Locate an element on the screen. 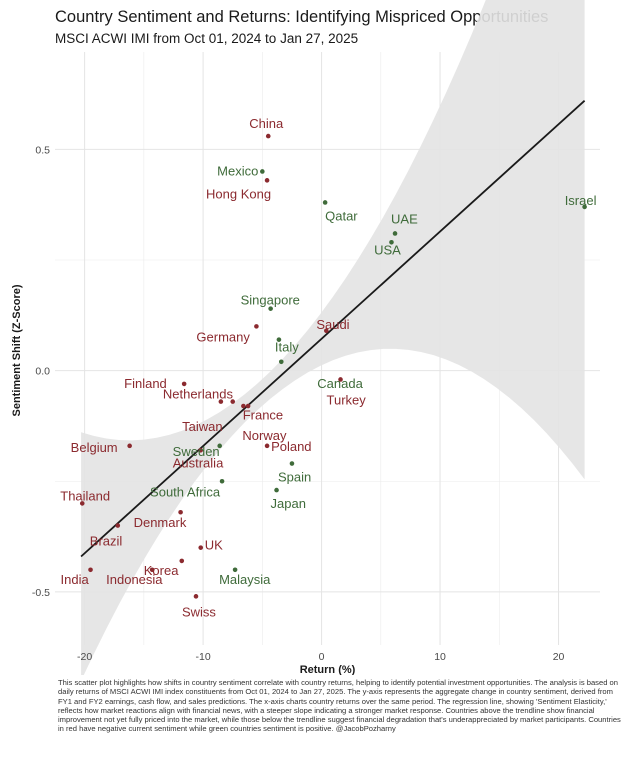  point-china is located at coordinates (268, 136).